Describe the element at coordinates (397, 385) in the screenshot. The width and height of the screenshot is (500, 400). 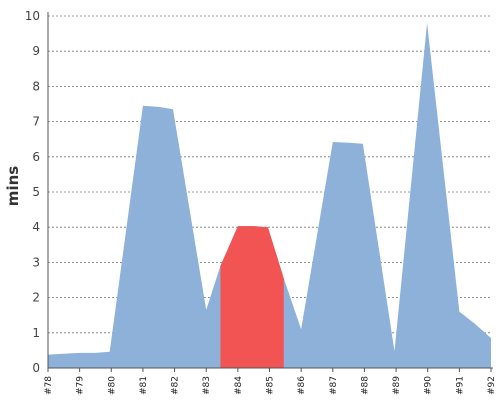
I see `x-tick-label: #89` at that location.